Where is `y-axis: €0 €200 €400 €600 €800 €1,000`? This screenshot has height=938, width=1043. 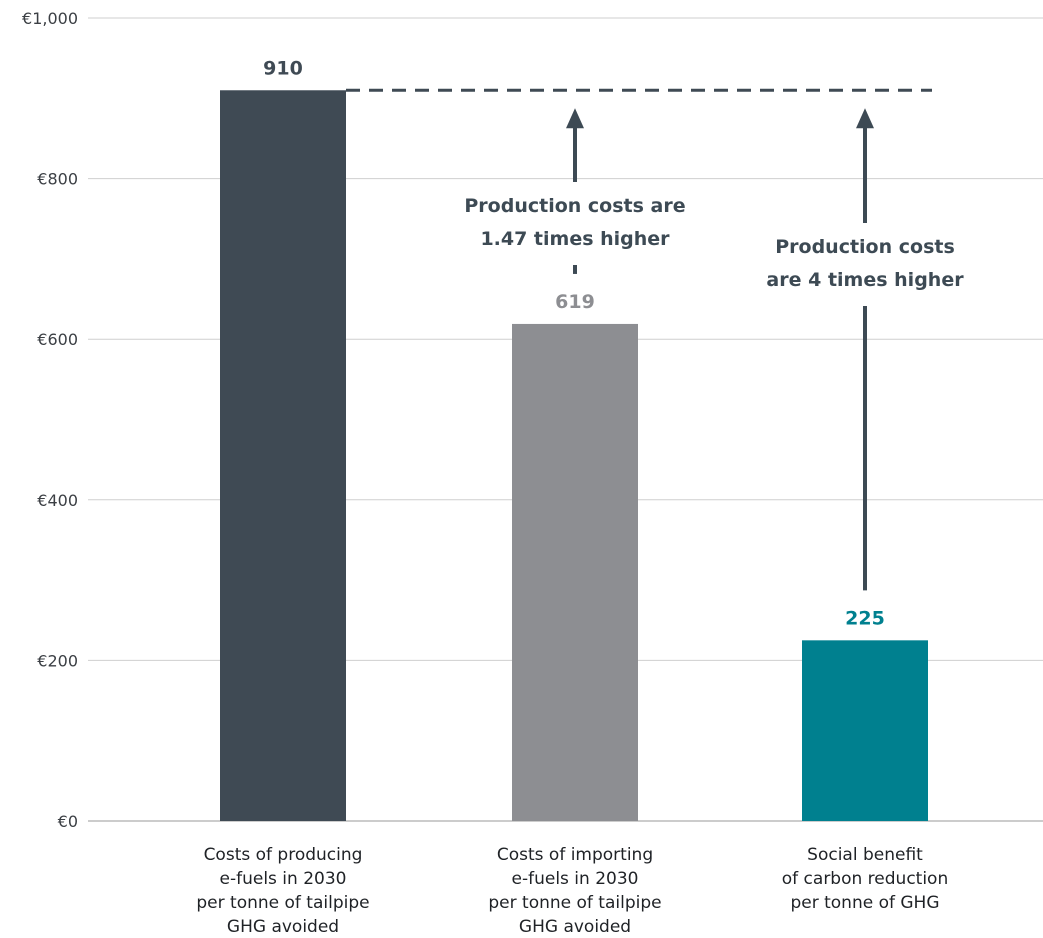
y-axis: €0 €200 €400 €600 €800 €1,000 is located at coordinates (50, 420).